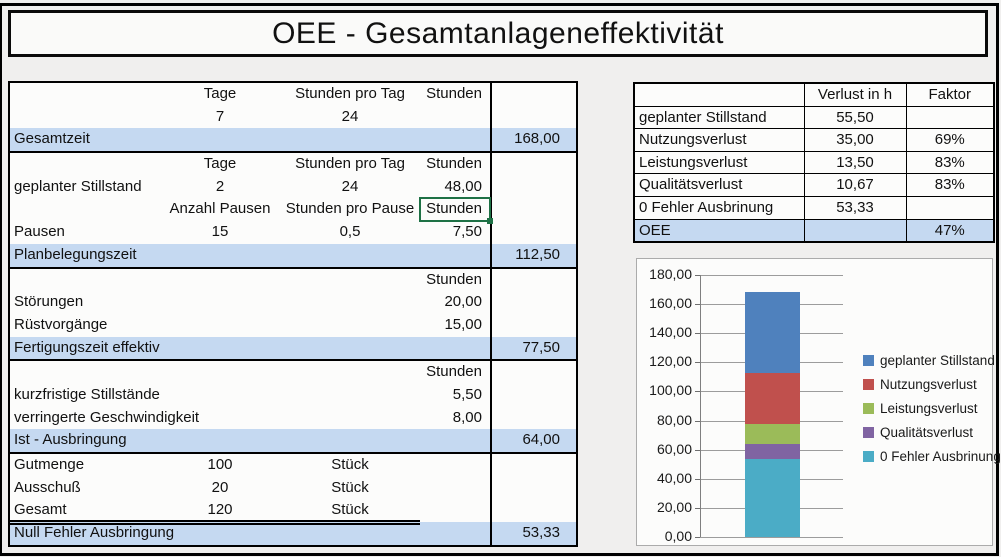 Image resolution: width=1001 pixels, height=557 pixels. Describe the element at coordinates (463, 324) in the screenshot. I see `cell-value: 15,00` at that location.